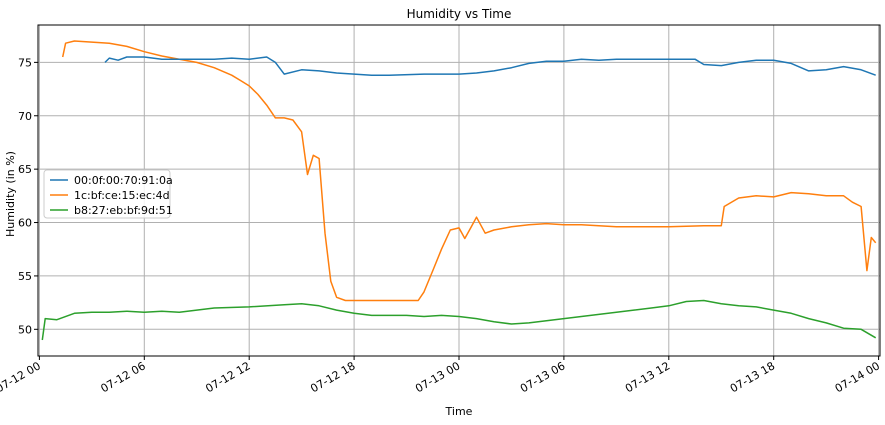  I want to click on legend-label: 00:0f:00:70:91:0a, so click(123, 180).